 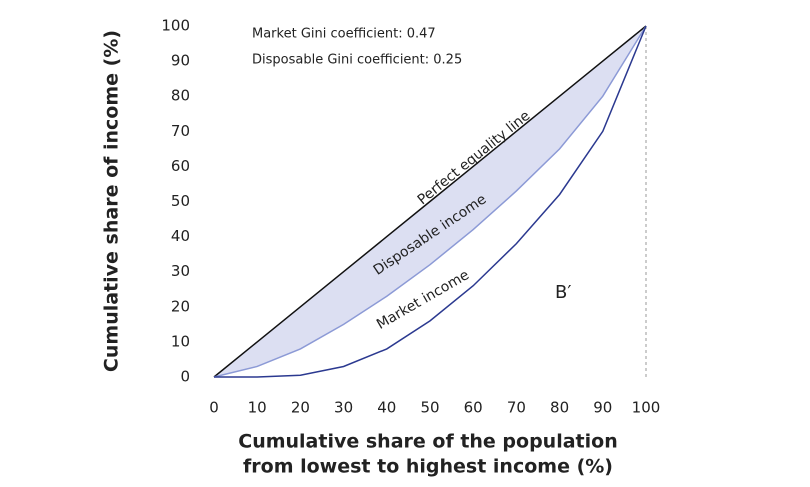 I want to click on y-tick-label: 30, so click(x=180, y=271).